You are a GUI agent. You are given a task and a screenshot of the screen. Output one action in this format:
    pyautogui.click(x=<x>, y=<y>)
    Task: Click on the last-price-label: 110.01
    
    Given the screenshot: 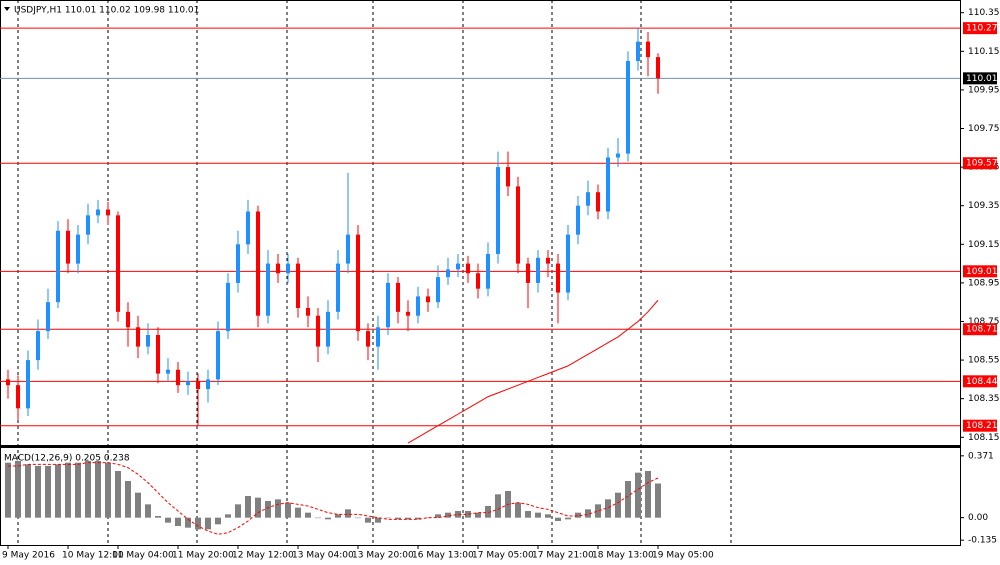 What is the action you would take?
    pyautogui.click(x=982, y=79)
    